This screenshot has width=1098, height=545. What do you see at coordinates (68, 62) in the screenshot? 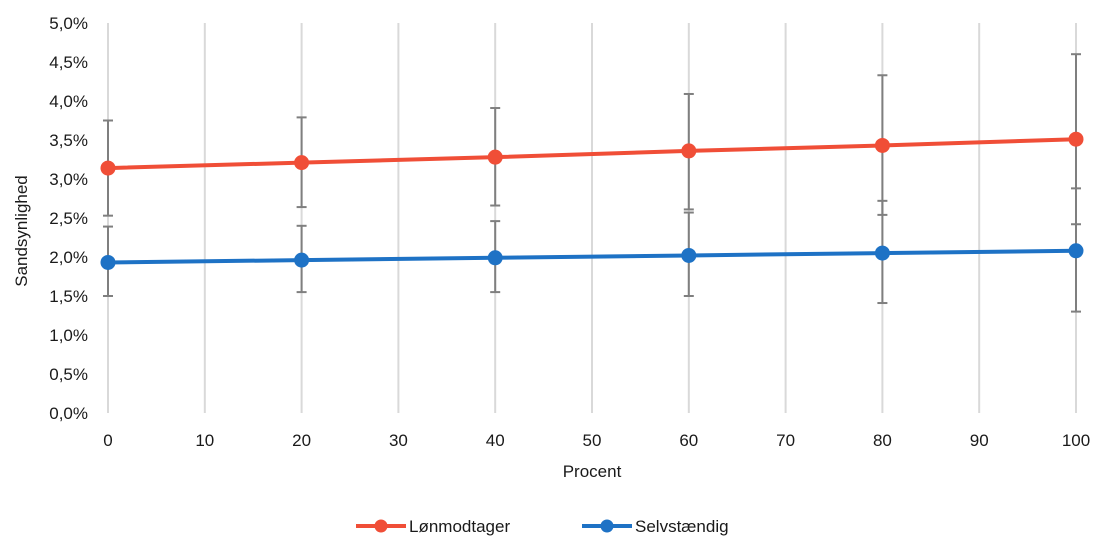
I see `y-tick-label: 4,5%` at bounding box center [68, 62].